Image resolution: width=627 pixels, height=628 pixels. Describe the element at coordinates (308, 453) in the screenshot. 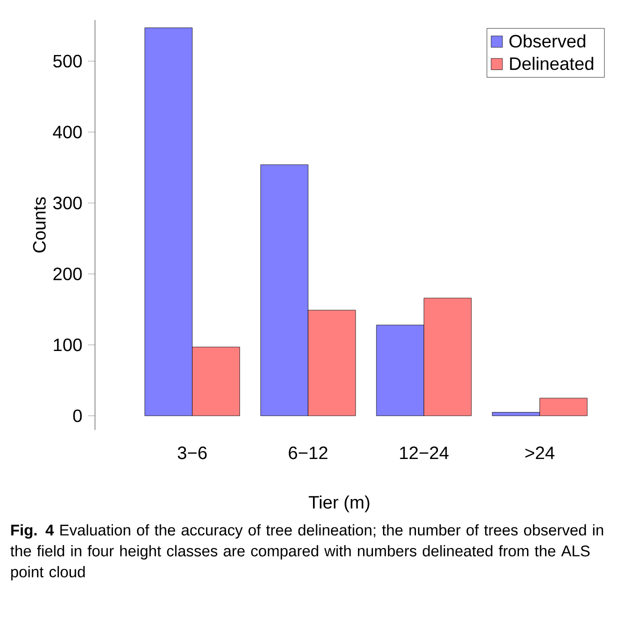

I see `x-tick-label: 6−12` at that location.